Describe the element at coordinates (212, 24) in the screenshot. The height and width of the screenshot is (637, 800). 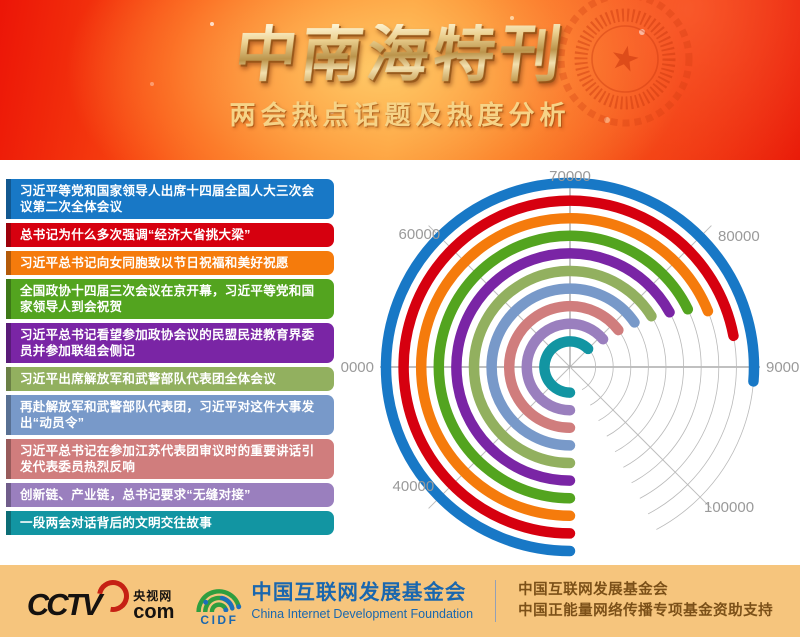
I see `sparkles-decoration` at that location.